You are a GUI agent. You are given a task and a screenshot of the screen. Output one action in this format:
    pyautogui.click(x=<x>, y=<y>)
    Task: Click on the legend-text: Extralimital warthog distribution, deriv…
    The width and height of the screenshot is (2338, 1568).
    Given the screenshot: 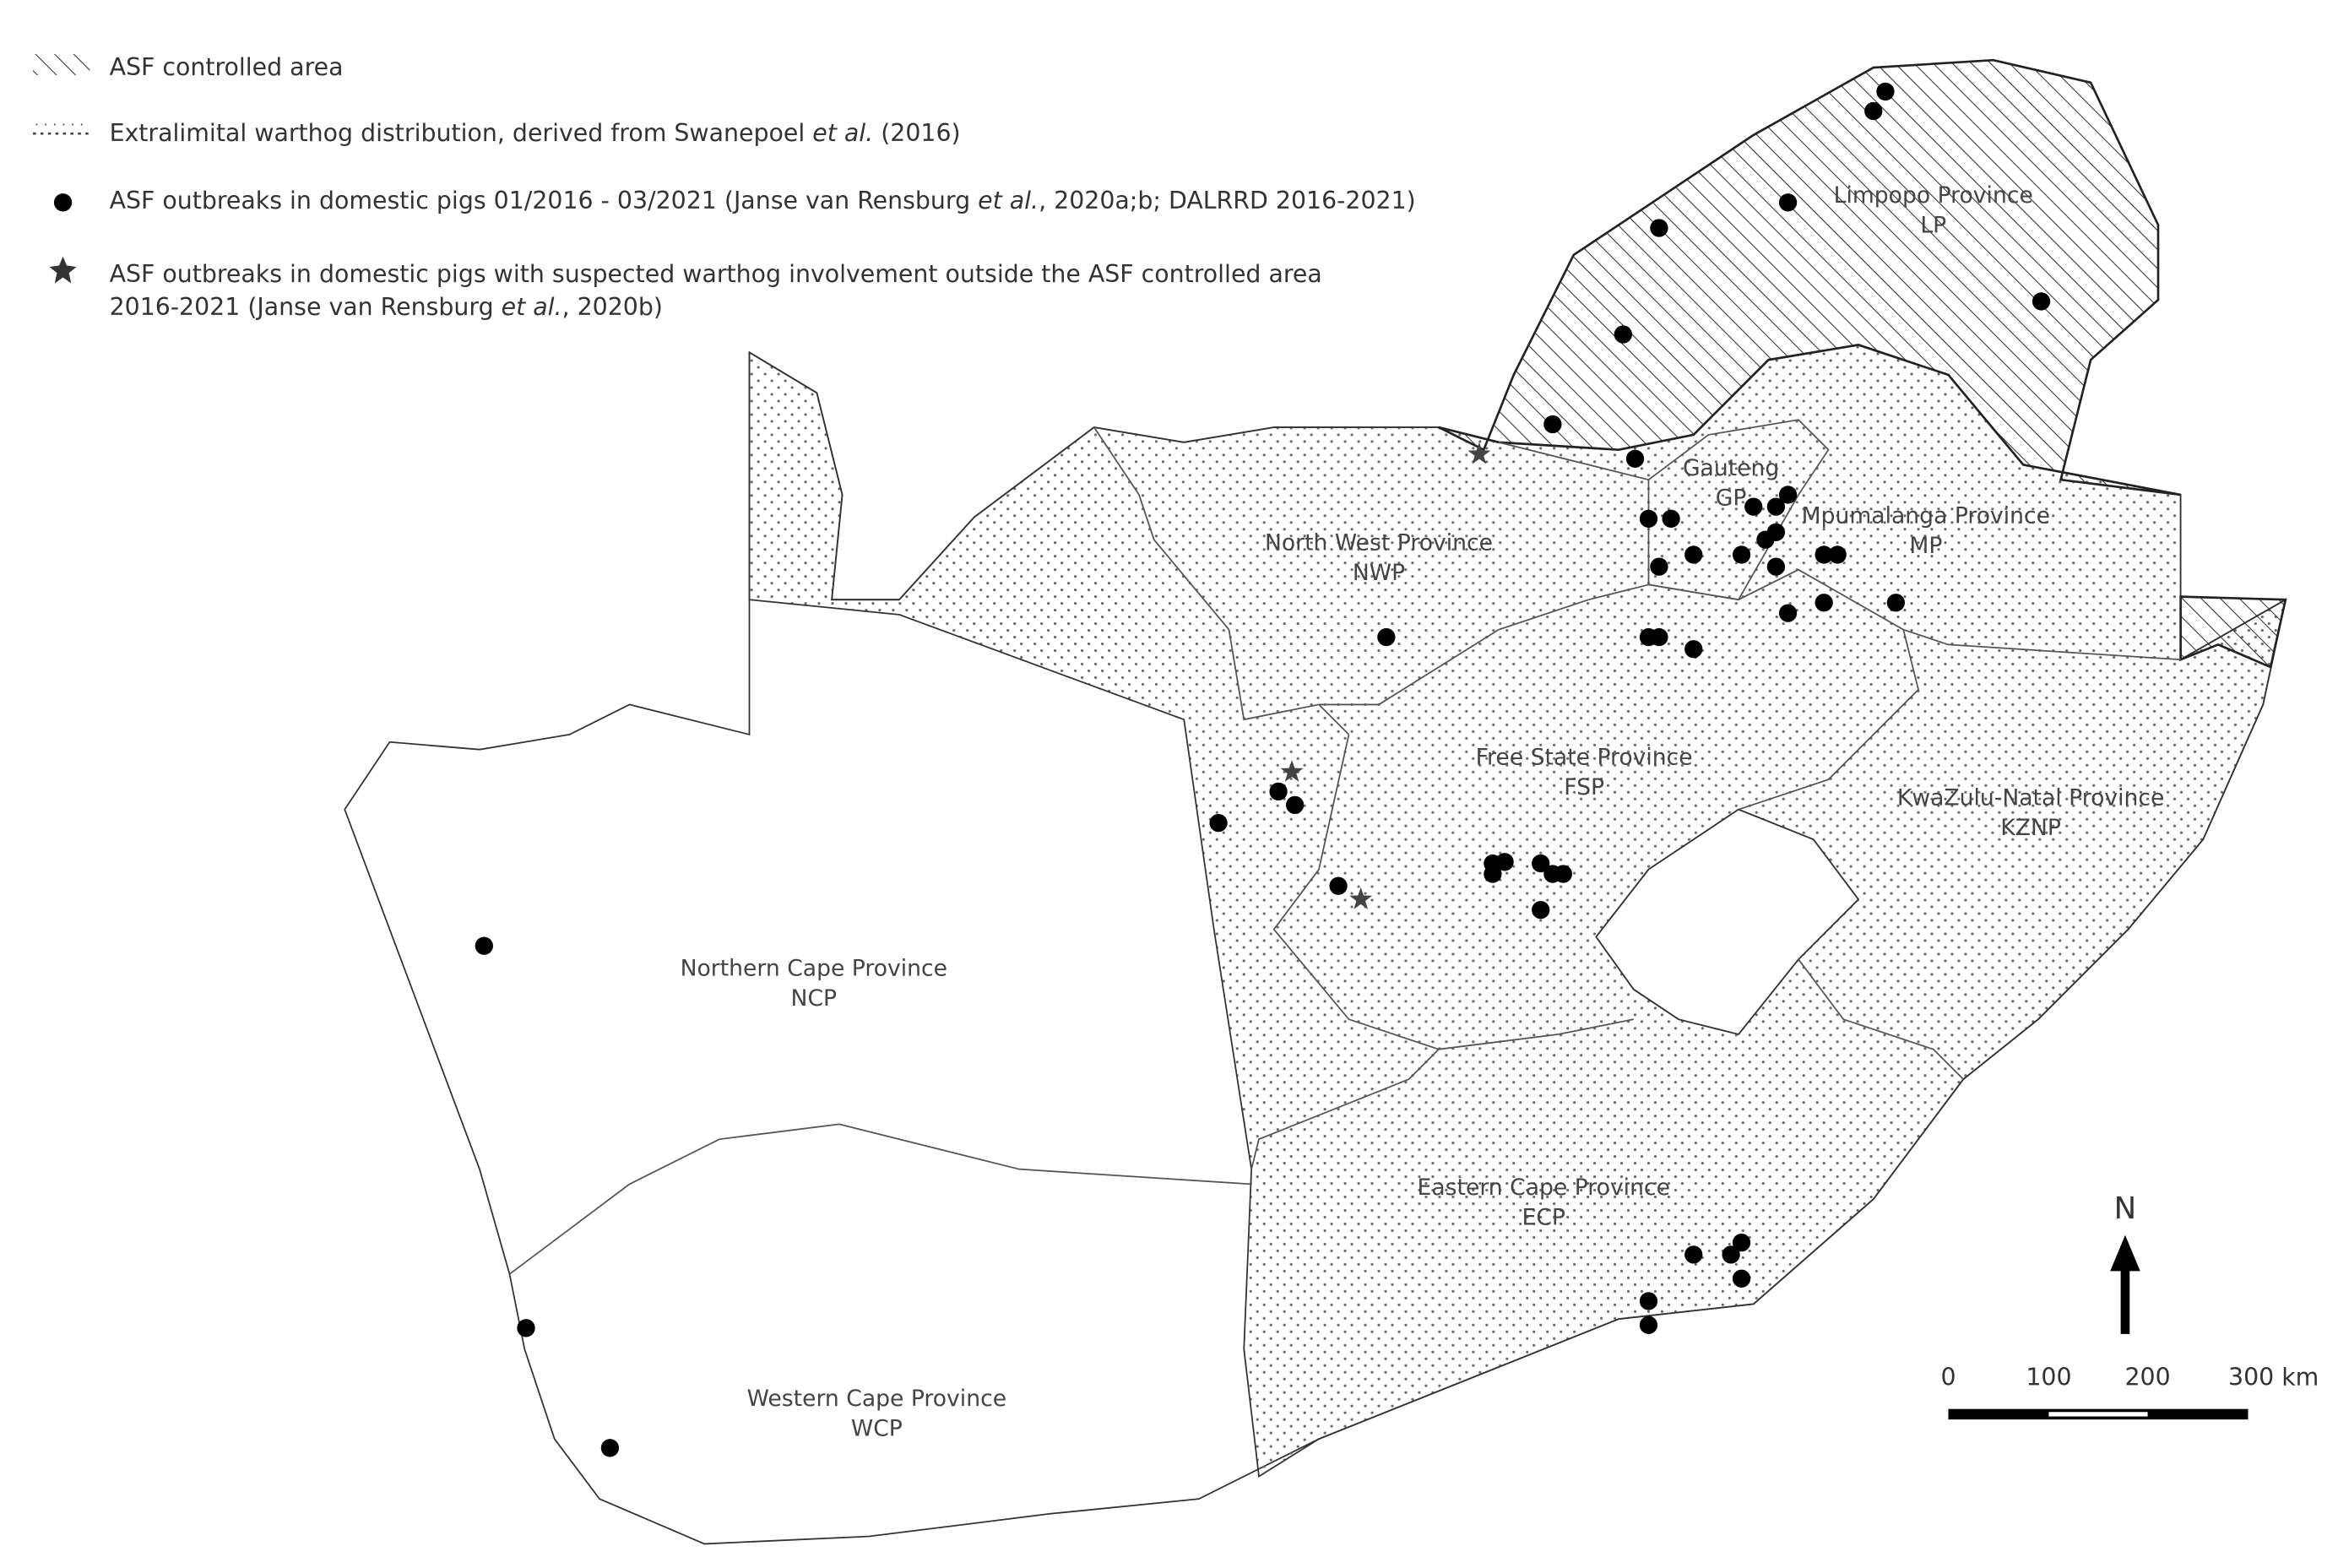 What is the action you would take?
    pyautogui.click(x=535, y=133)
    